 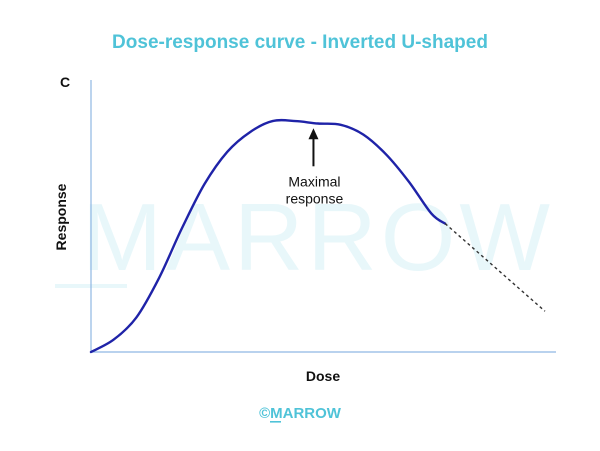 I want to click on corner-label: C, so click(x=65, y=82).